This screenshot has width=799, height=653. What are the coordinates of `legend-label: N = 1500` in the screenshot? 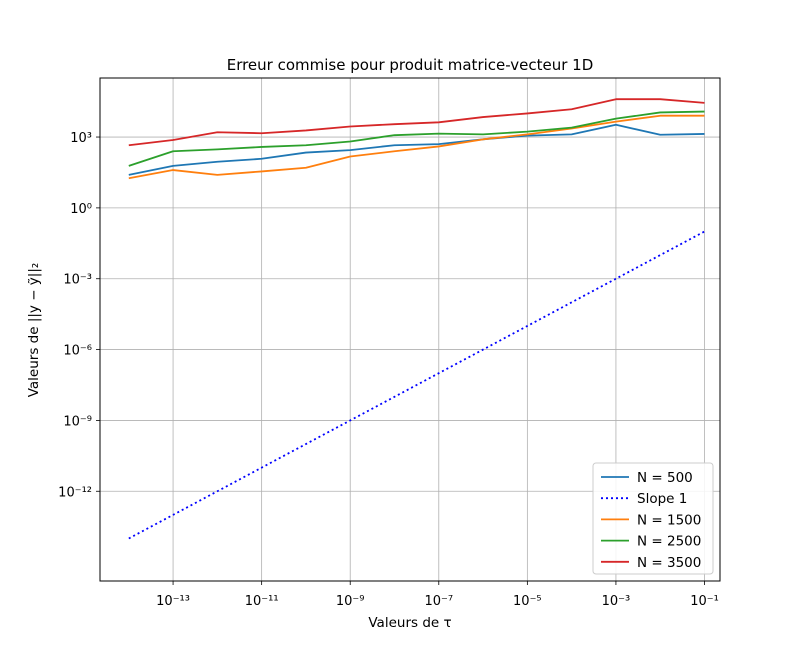 It's located at (669, 520).